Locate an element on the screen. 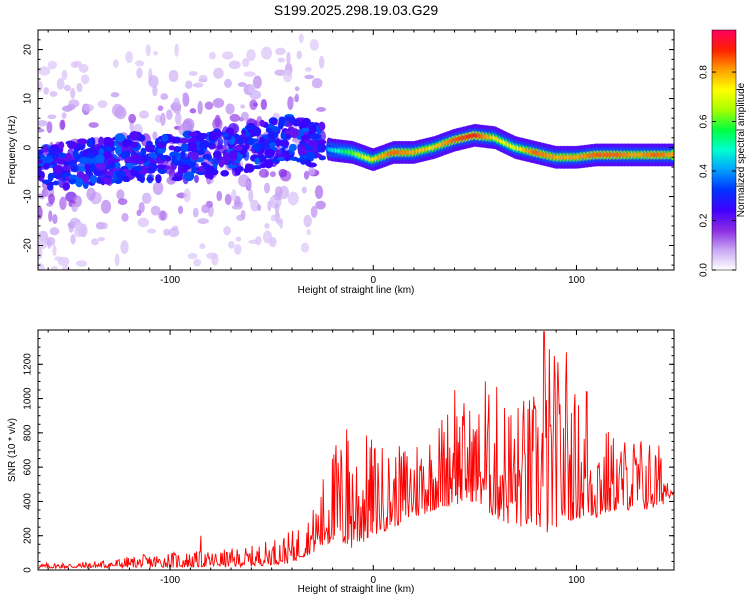 The width and height of the screenshot is (750, 600). y-tick-label: 10 is located at coordinates (28, 99).